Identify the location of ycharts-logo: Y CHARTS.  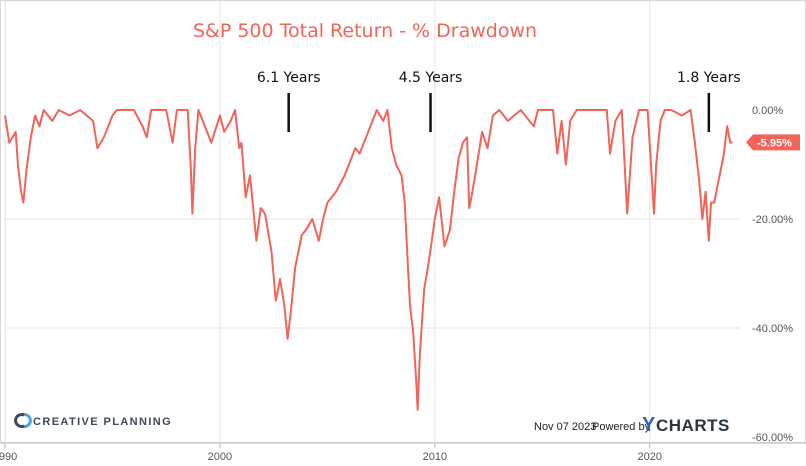
(686, 425).